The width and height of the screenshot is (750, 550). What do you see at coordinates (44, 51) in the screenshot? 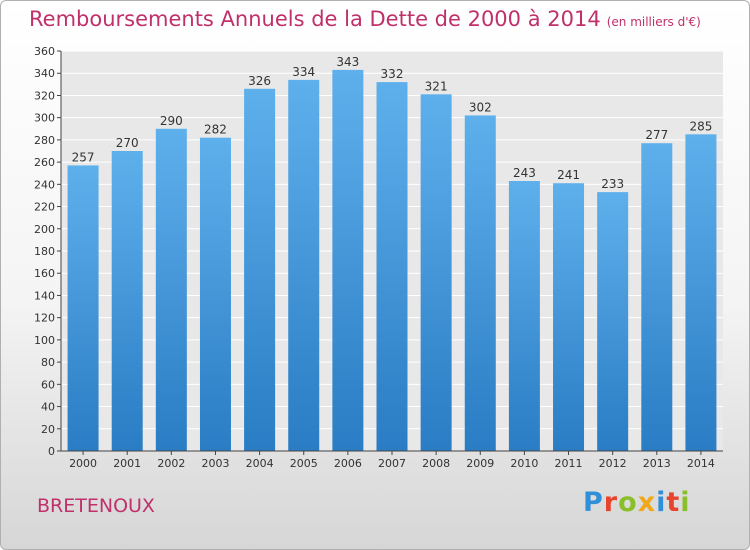
I see `y-tick-label: 360` at bounding box center [44, 51].